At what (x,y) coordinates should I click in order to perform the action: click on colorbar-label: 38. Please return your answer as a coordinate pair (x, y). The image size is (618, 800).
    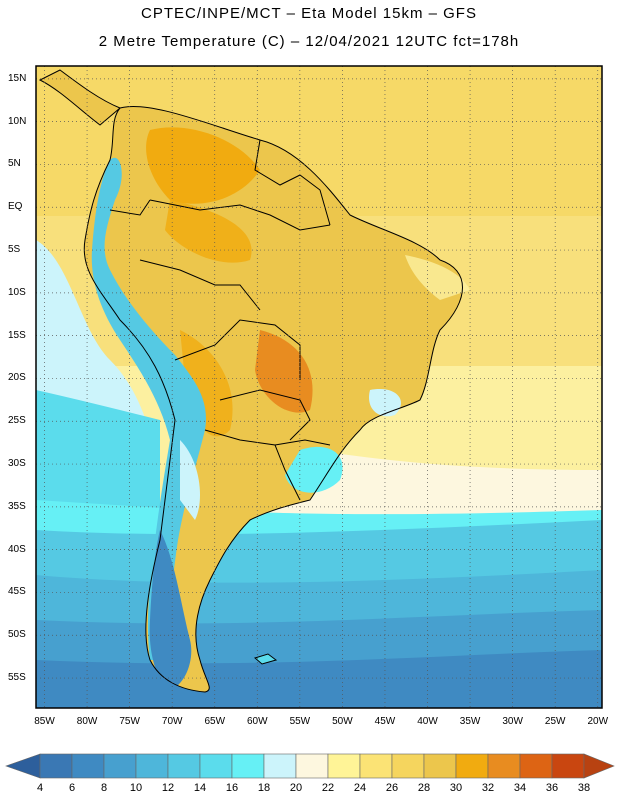
    Looking at the image, I should click on (584, 788).